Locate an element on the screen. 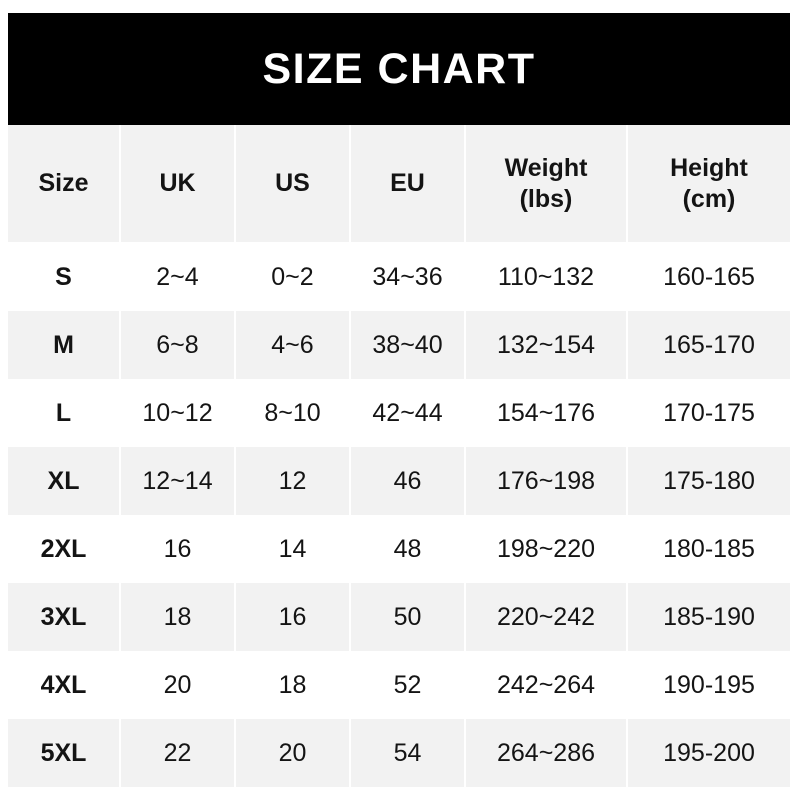 The image size is (800, 800). table-row: L 10~12 8~10 42~44 154~176 170-175 is located at coordinates (399, 413).